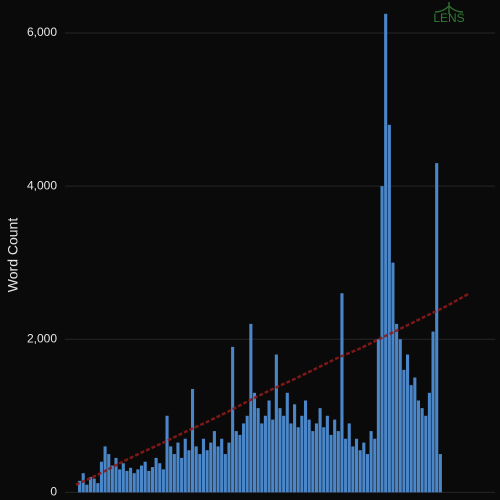  I want to click on y-tick-label: 6,000, so click(42, 32).